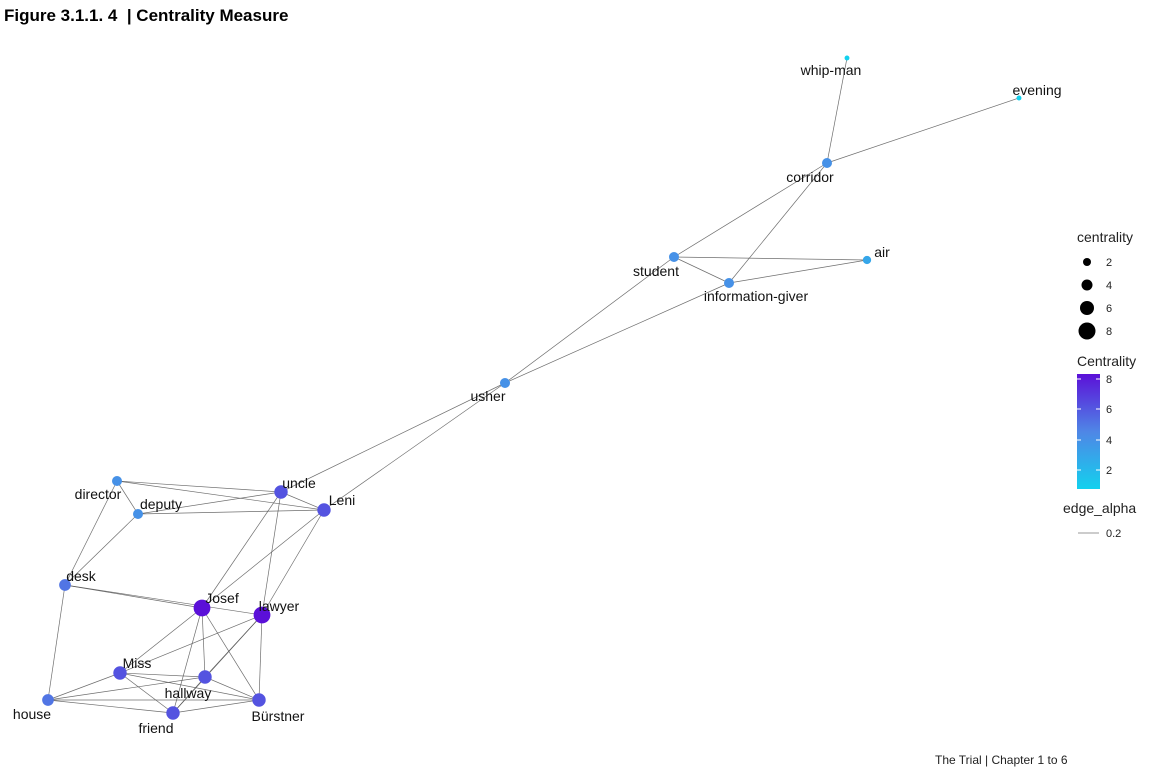 The width and height of the screenshot is (1152, 768). What do you see at coordinates (1109, 471) in the screenshot?
I see `legend-color-tick: 2` at bounding box center [1109, 471].